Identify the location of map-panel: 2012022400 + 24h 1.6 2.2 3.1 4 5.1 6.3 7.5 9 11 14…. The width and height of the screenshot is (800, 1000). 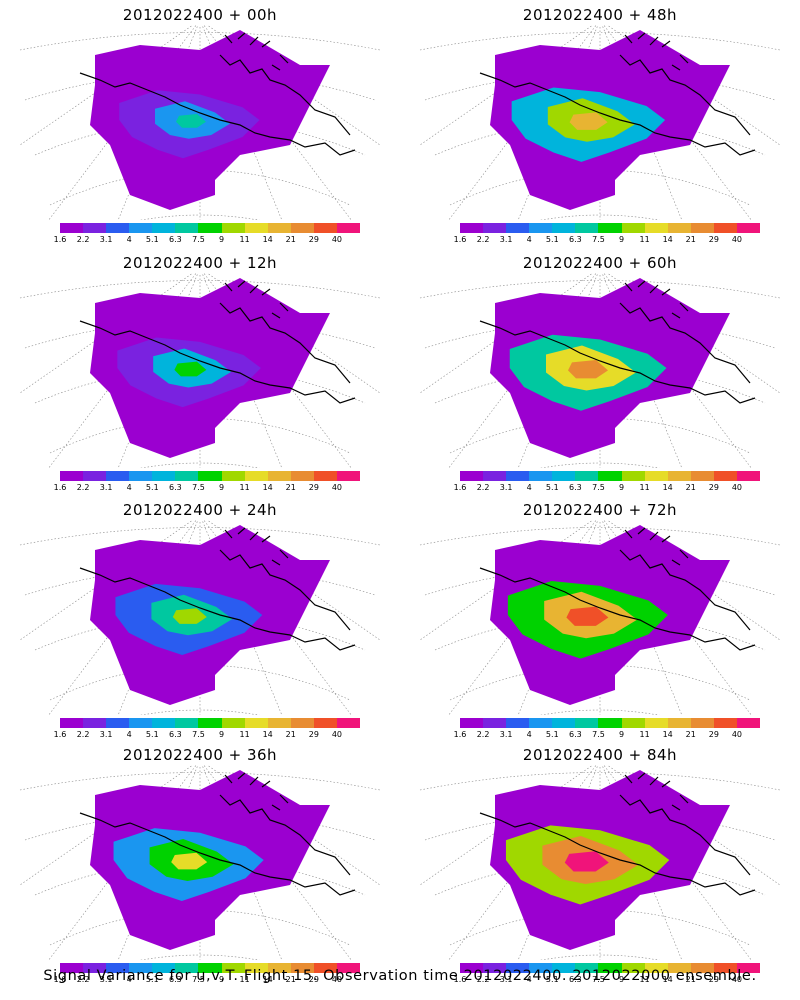
(200, 617).